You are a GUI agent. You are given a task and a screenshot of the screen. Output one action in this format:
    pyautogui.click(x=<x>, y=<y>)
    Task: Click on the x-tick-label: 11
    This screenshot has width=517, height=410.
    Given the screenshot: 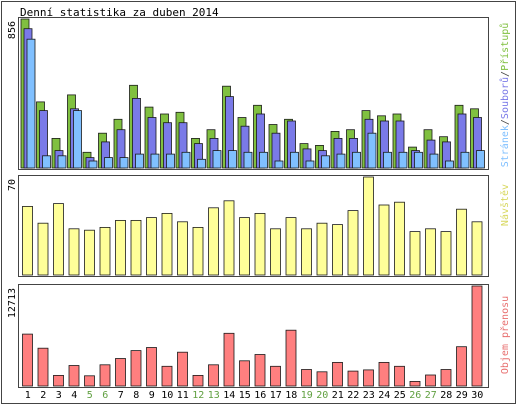 What is the action you would take?
    pyautogui.click(x=183, y=395)
    